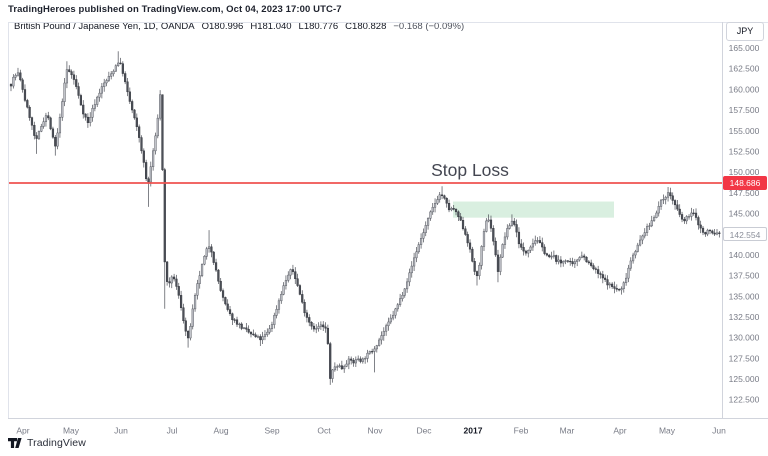  I want to click on svg-text: Dec, so click(424, 431).